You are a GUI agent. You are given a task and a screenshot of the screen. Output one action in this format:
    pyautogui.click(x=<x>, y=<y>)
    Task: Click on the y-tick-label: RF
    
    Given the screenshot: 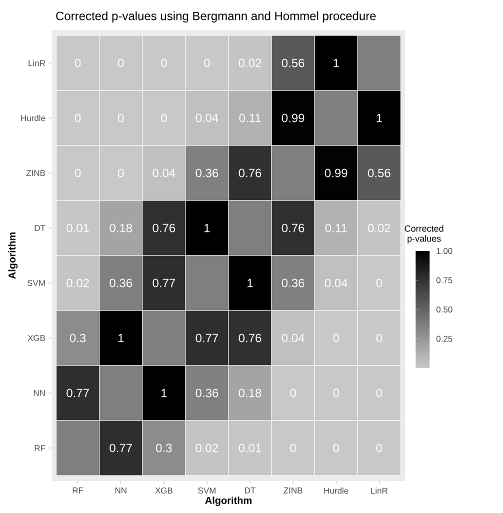 What is the action you would take?
    pyautogui.click(x=40, y=448)
    